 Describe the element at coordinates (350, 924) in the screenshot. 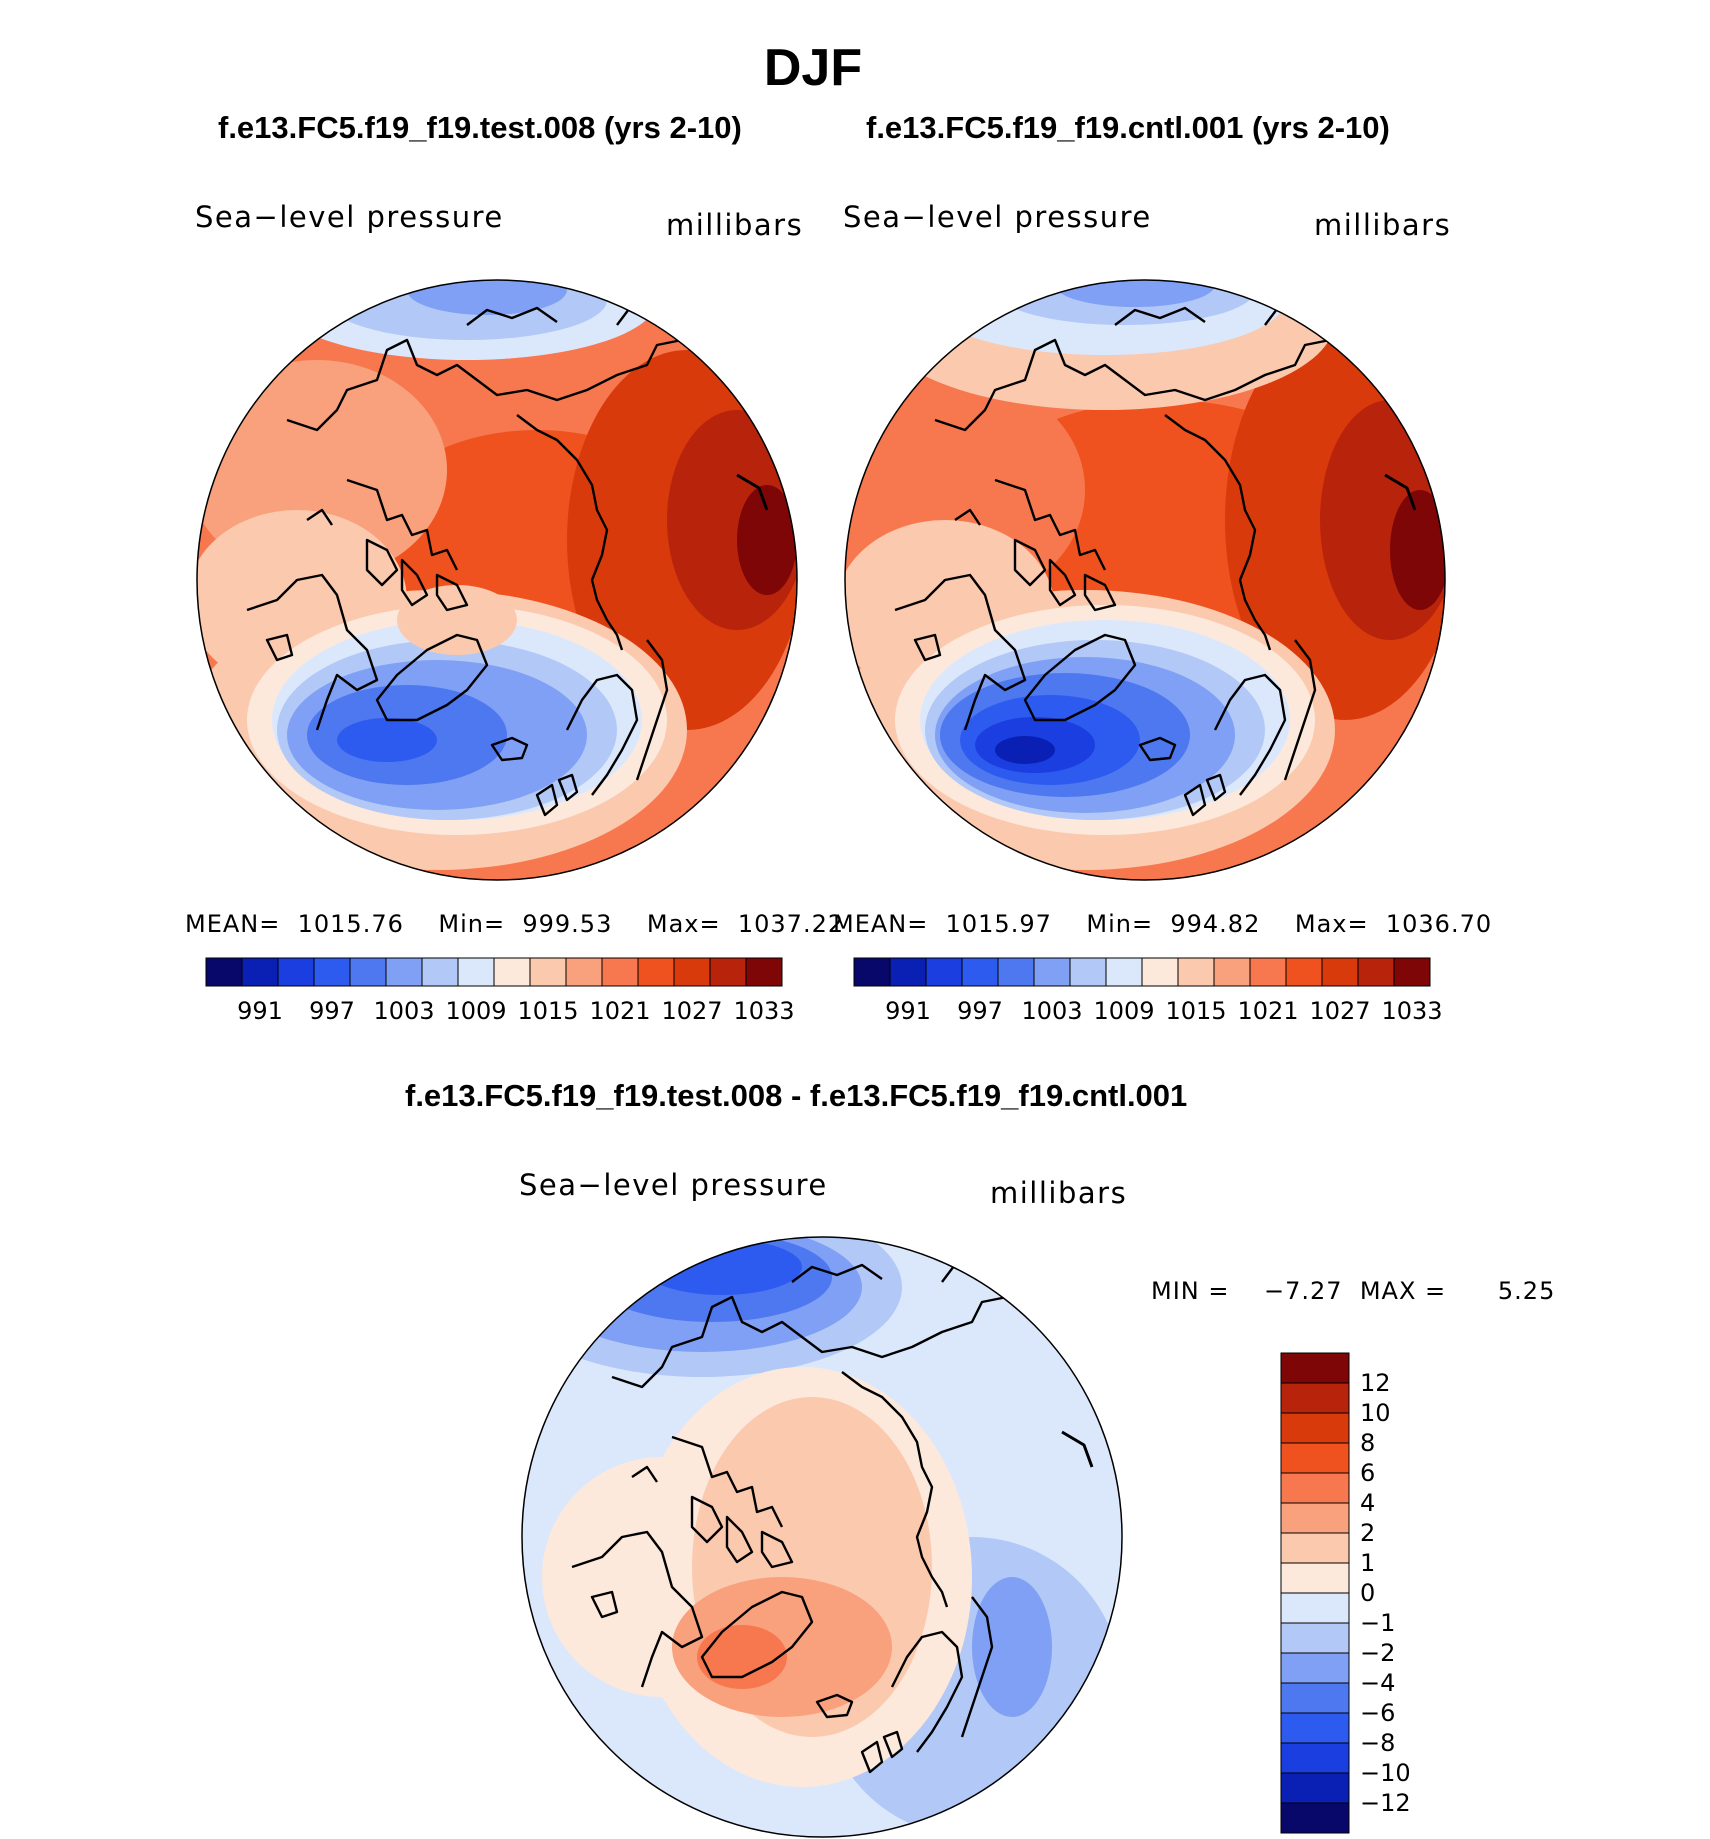

I see `mean-value: 1015.76` at that location.